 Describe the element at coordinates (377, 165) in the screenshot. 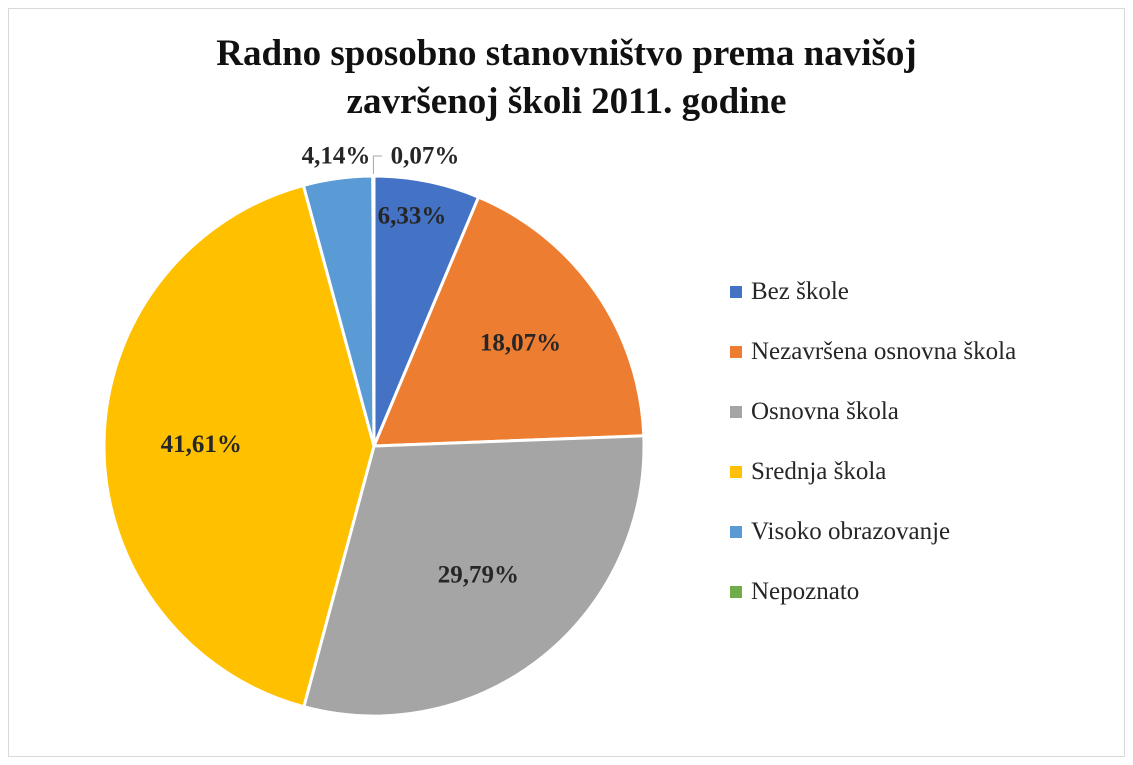

I see `leader-line-nepoznato` at that location.